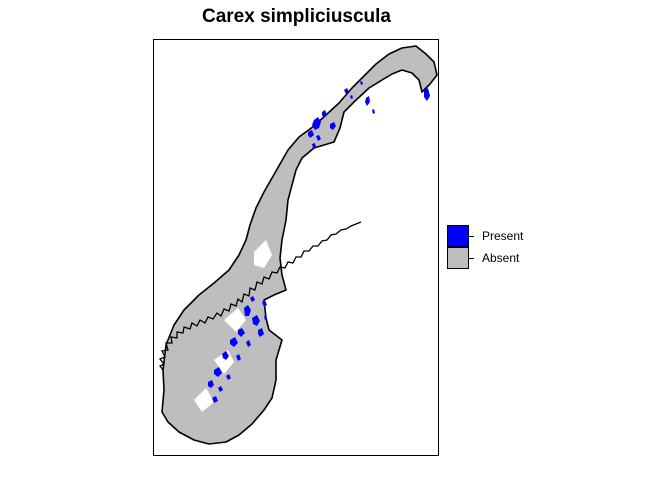  What do you see at coordinates (296, 16) in the screenshot?
I see `map-title: Carex simpliciuscula` at bounding box center [296, 16].